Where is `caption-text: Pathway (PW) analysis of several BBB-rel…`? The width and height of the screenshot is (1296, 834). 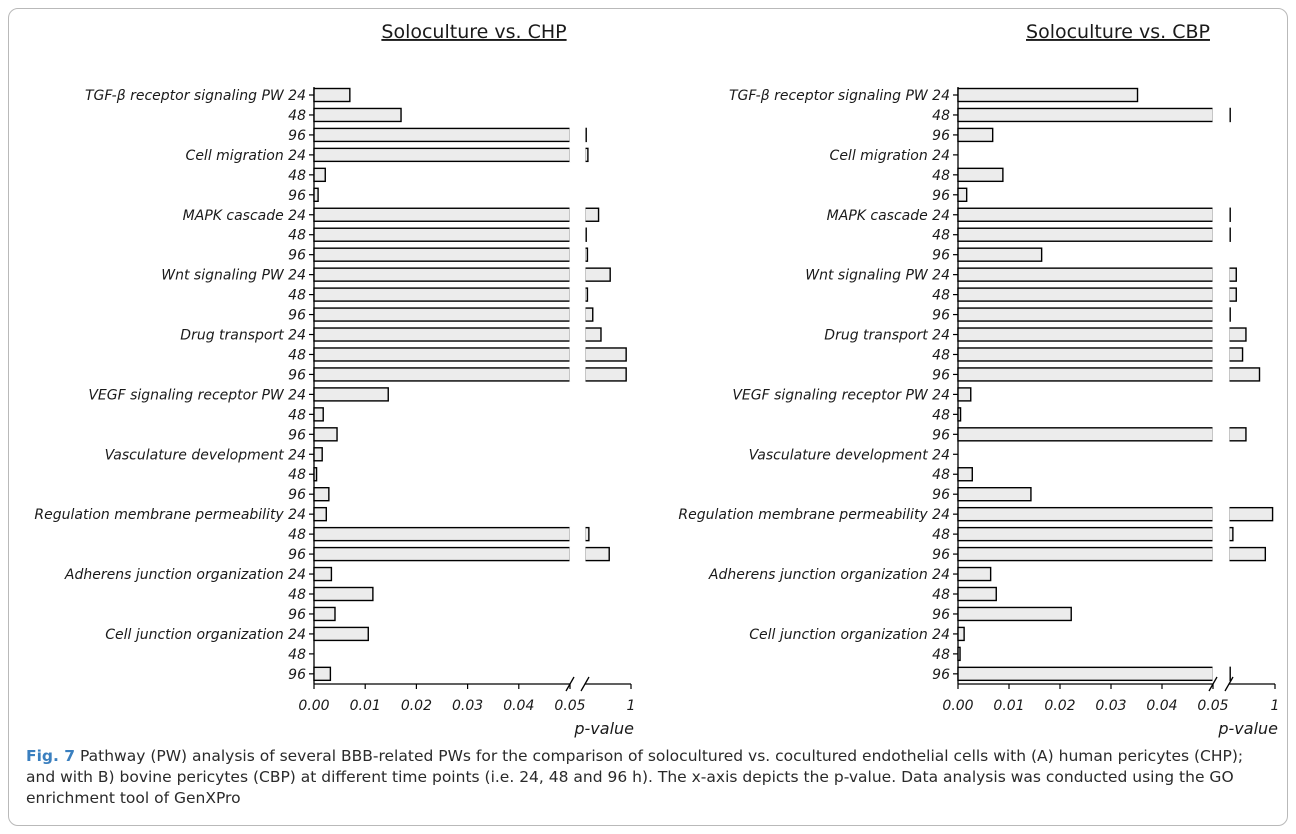
caption-text: Pathway (PW) analysis of several BBB-rel… is located at coordinates (635, 777).